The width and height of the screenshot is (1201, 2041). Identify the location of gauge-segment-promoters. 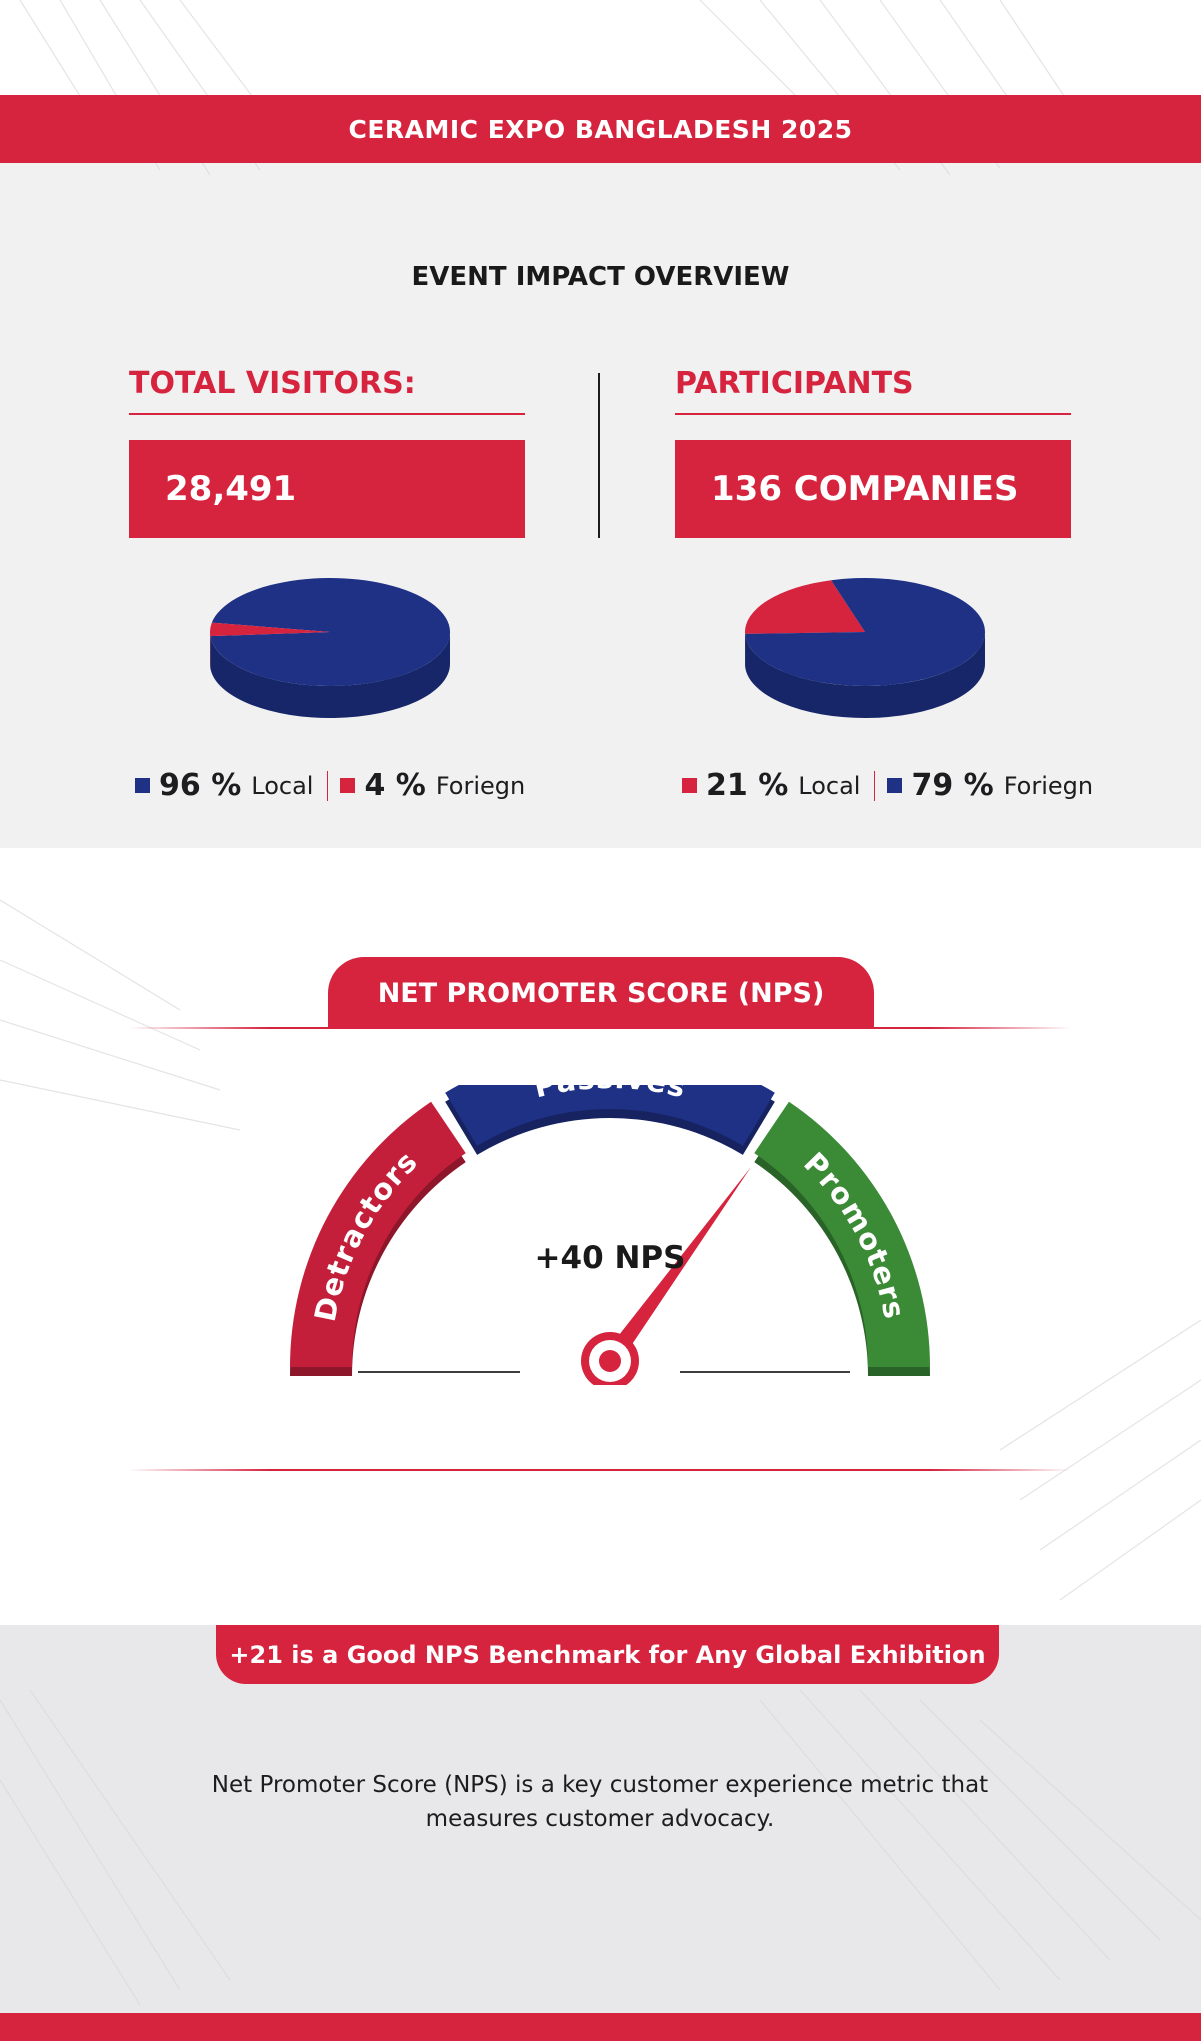
(842, 1234).